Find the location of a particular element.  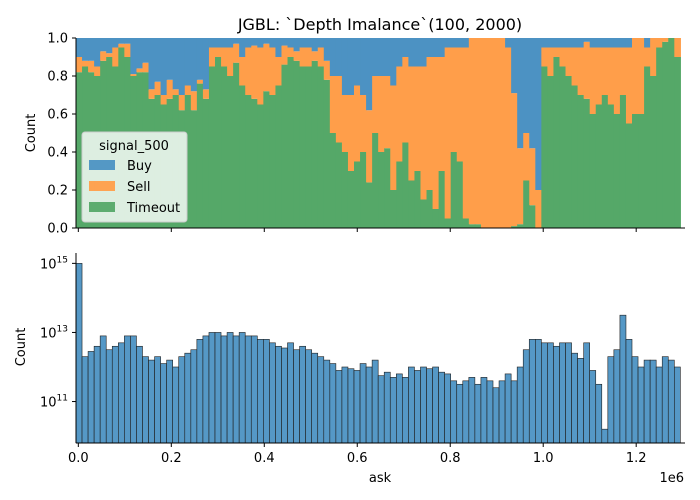

top-y-axis-label: Count is located at coordinates (31, 133).